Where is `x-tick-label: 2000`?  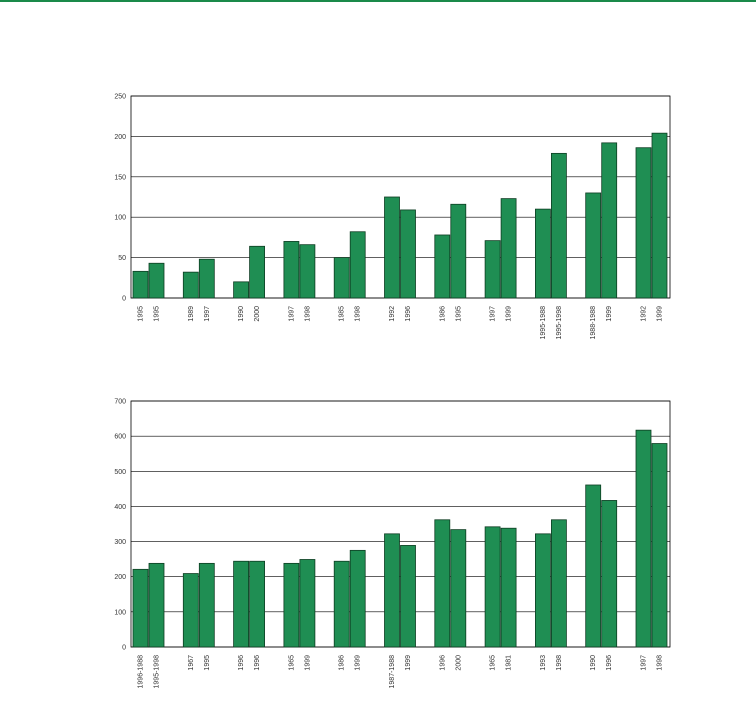
x-tick-label: 2000 is located at coordinates (458, 663).